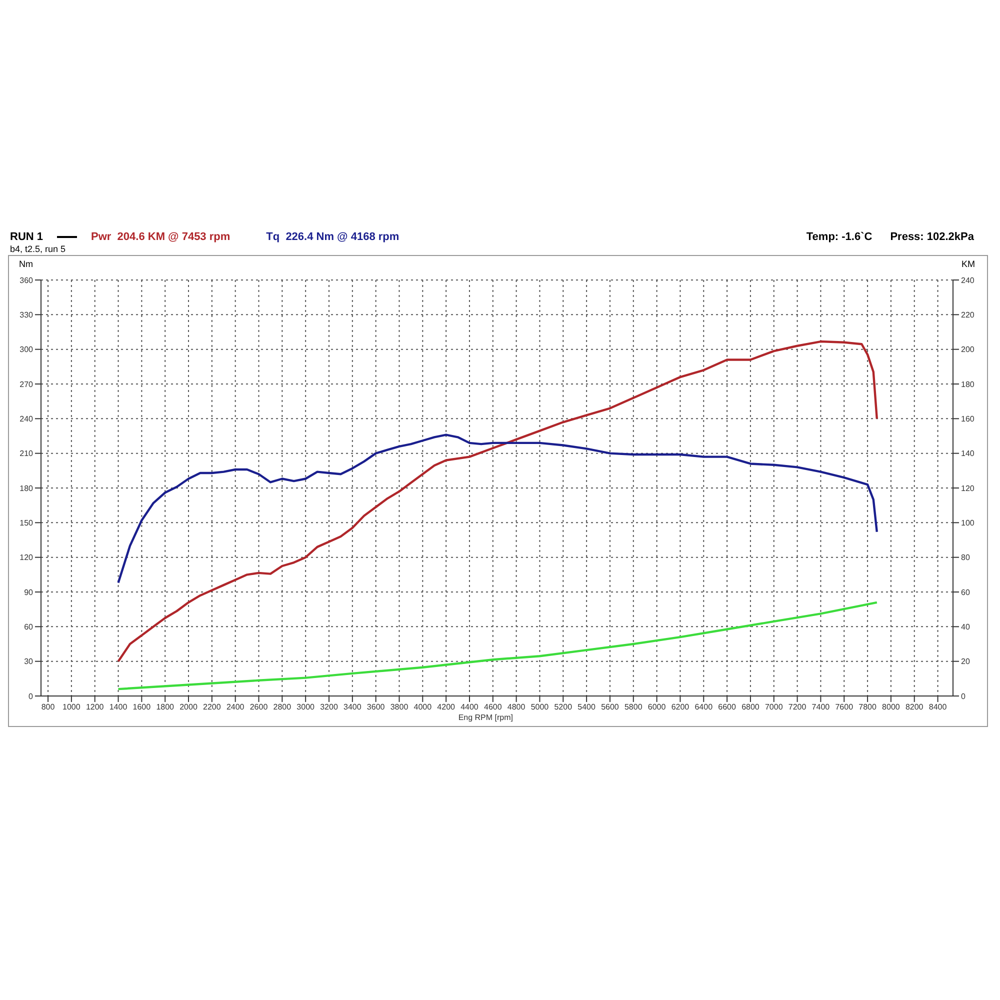 The width and height of the screenshot is (1000, 1000). I want to click on x-tick-label: 4400, so click(469, 707).